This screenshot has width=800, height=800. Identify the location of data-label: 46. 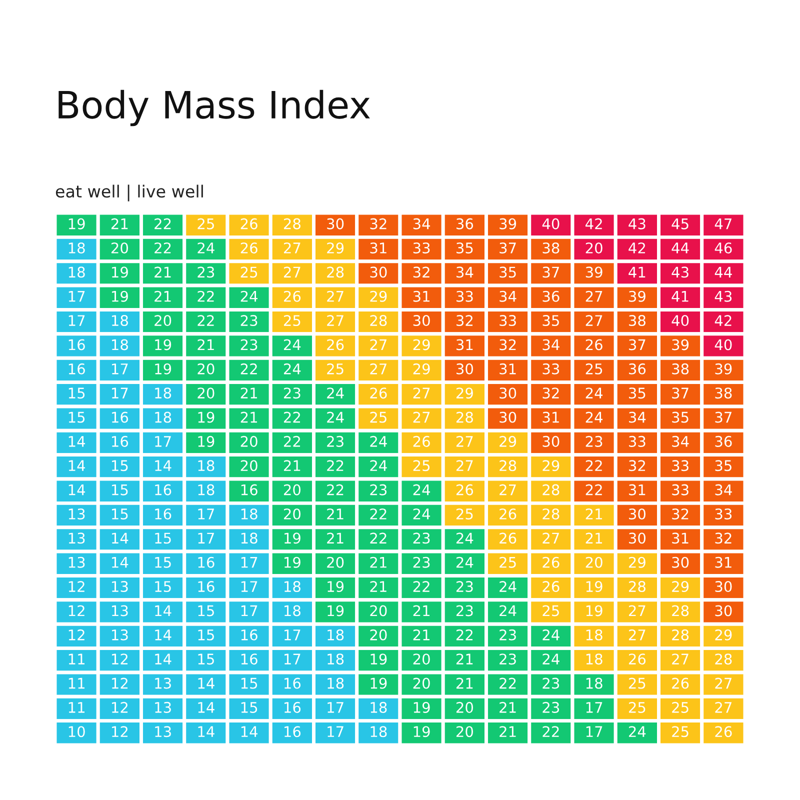
(723, 248).